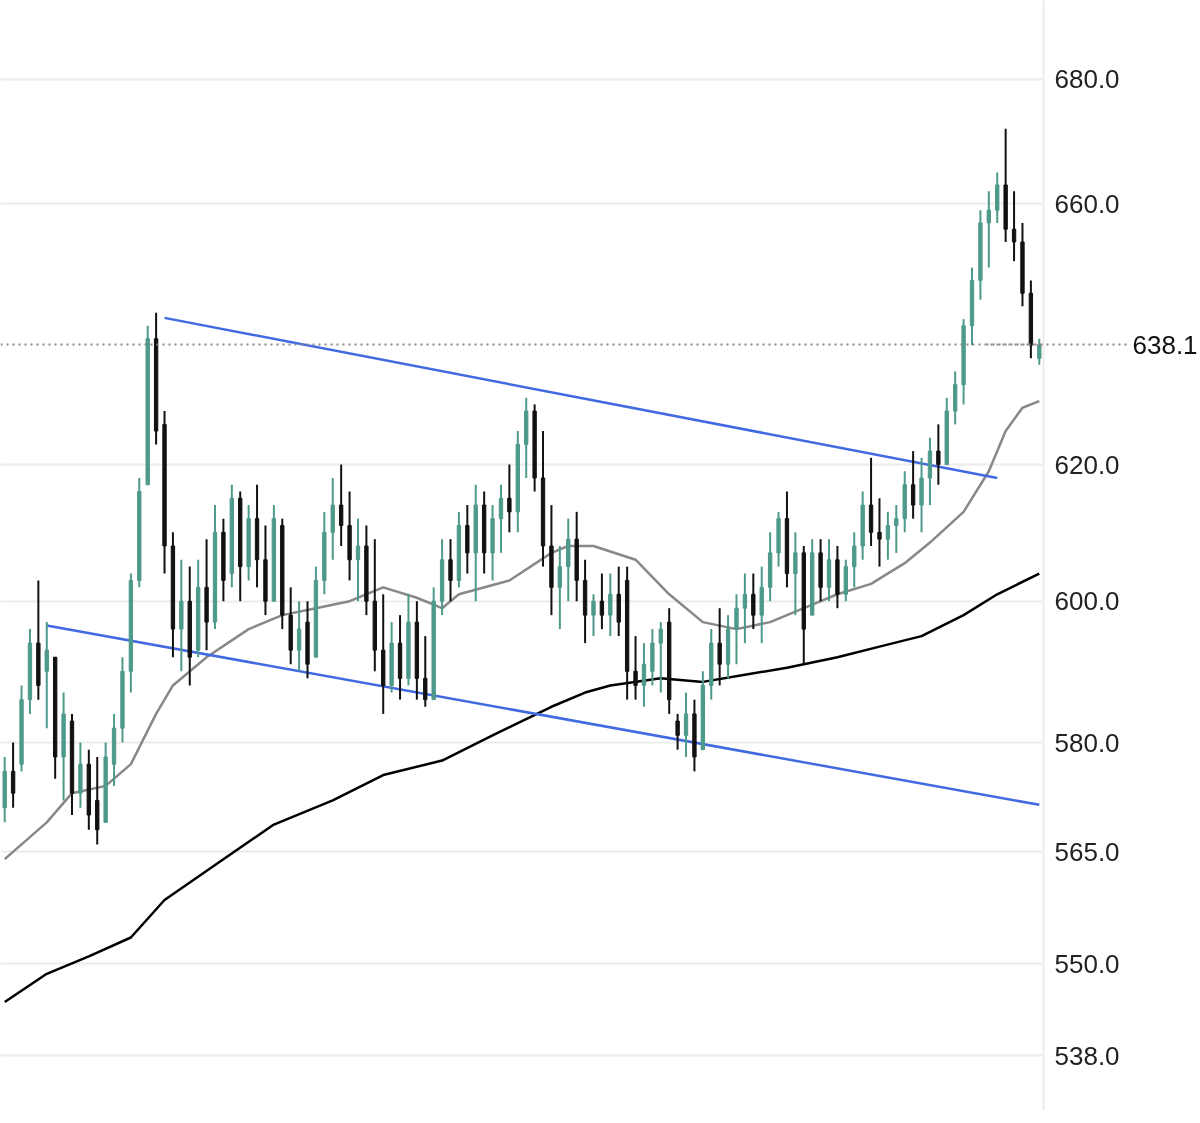  I want to click on y-tick-label: 580.0, so click(1087, 742).